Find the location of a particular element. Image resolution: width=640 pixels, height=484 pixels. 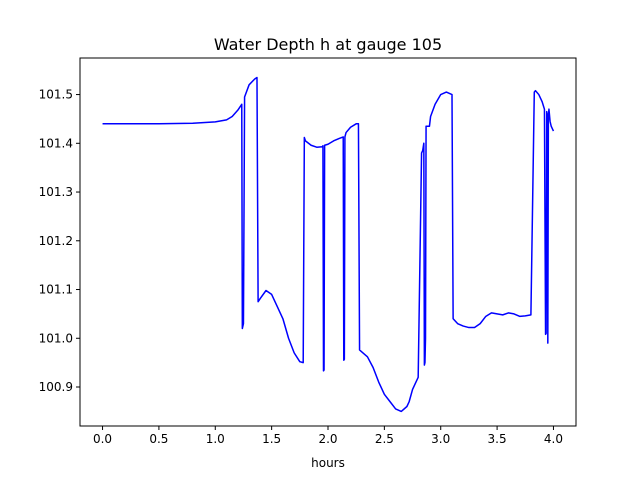

y-tick-label: 101.2 is located at coordinates (56, 241).